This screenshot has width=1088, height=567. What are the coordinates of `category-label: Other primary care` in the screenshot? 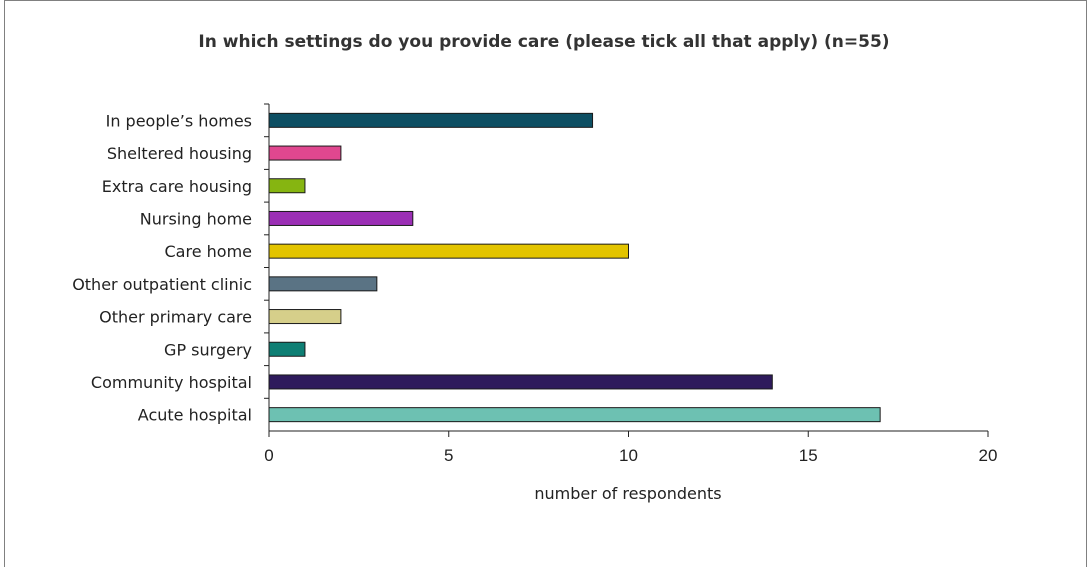 It's located at (175, 317).